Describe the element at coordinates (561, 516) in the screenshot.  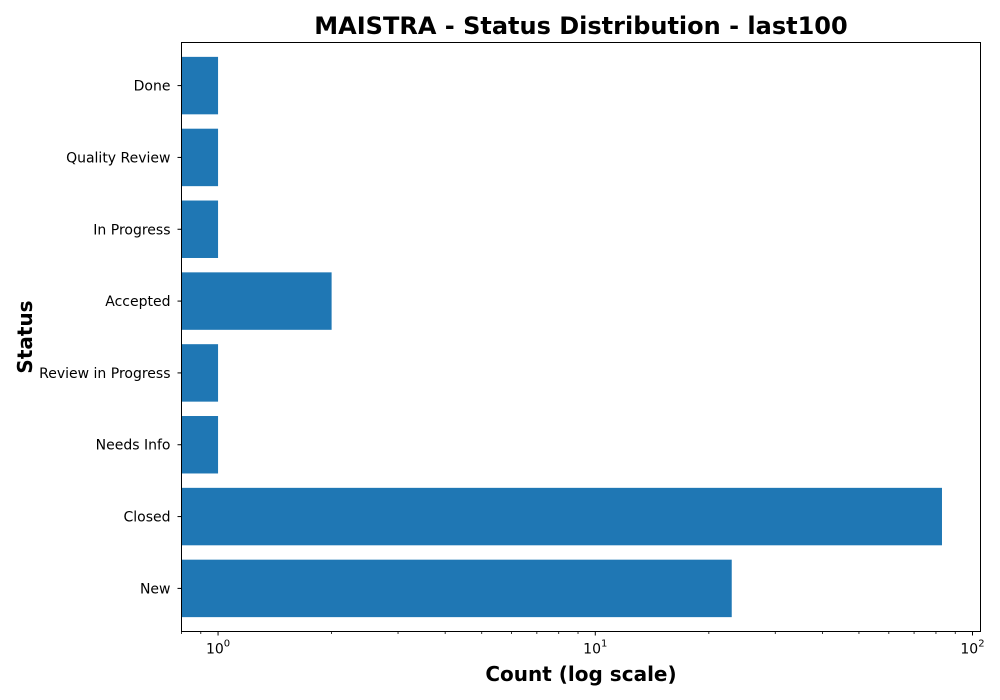
I see `bar-closed` at that location.